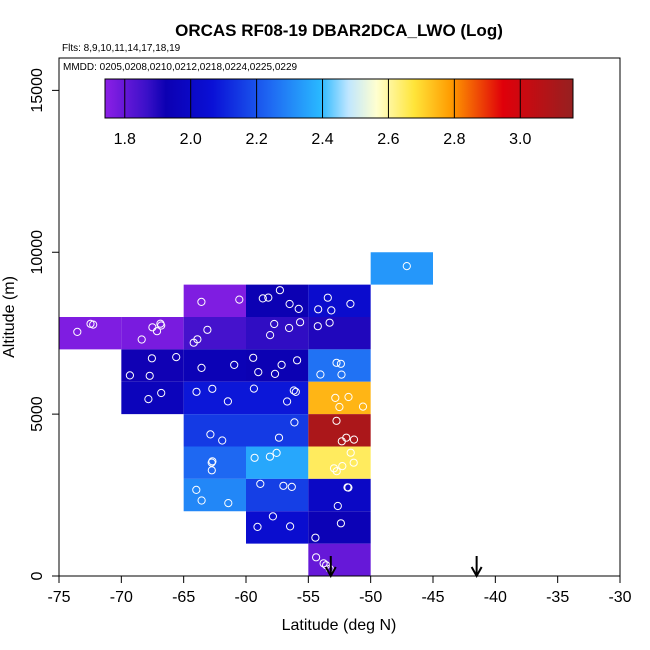 The image size is (650, 650). What do you see at coordinates (245, 597) in the screenshot?
I see `x-tick-label: -60` at bounding box center [245, 597].